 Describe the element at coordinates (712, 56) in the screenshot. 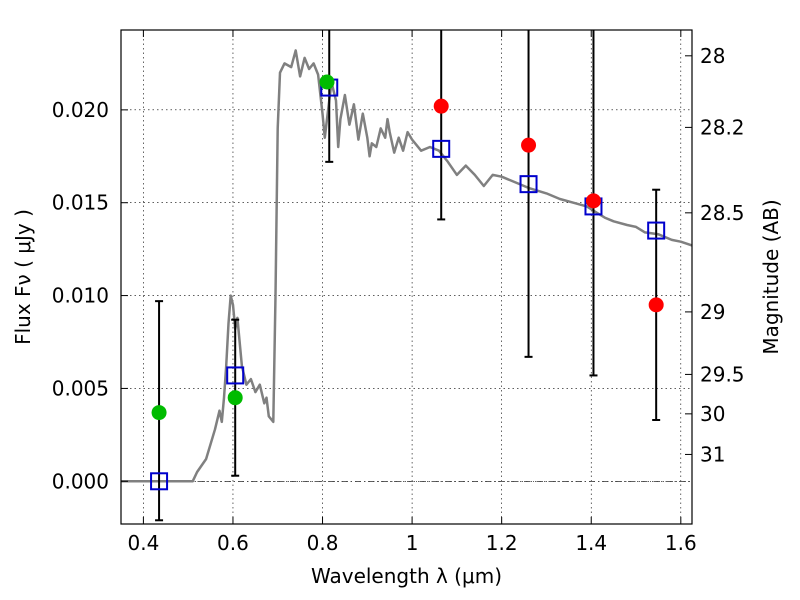

I see `right-tick-label: 28` at that location.